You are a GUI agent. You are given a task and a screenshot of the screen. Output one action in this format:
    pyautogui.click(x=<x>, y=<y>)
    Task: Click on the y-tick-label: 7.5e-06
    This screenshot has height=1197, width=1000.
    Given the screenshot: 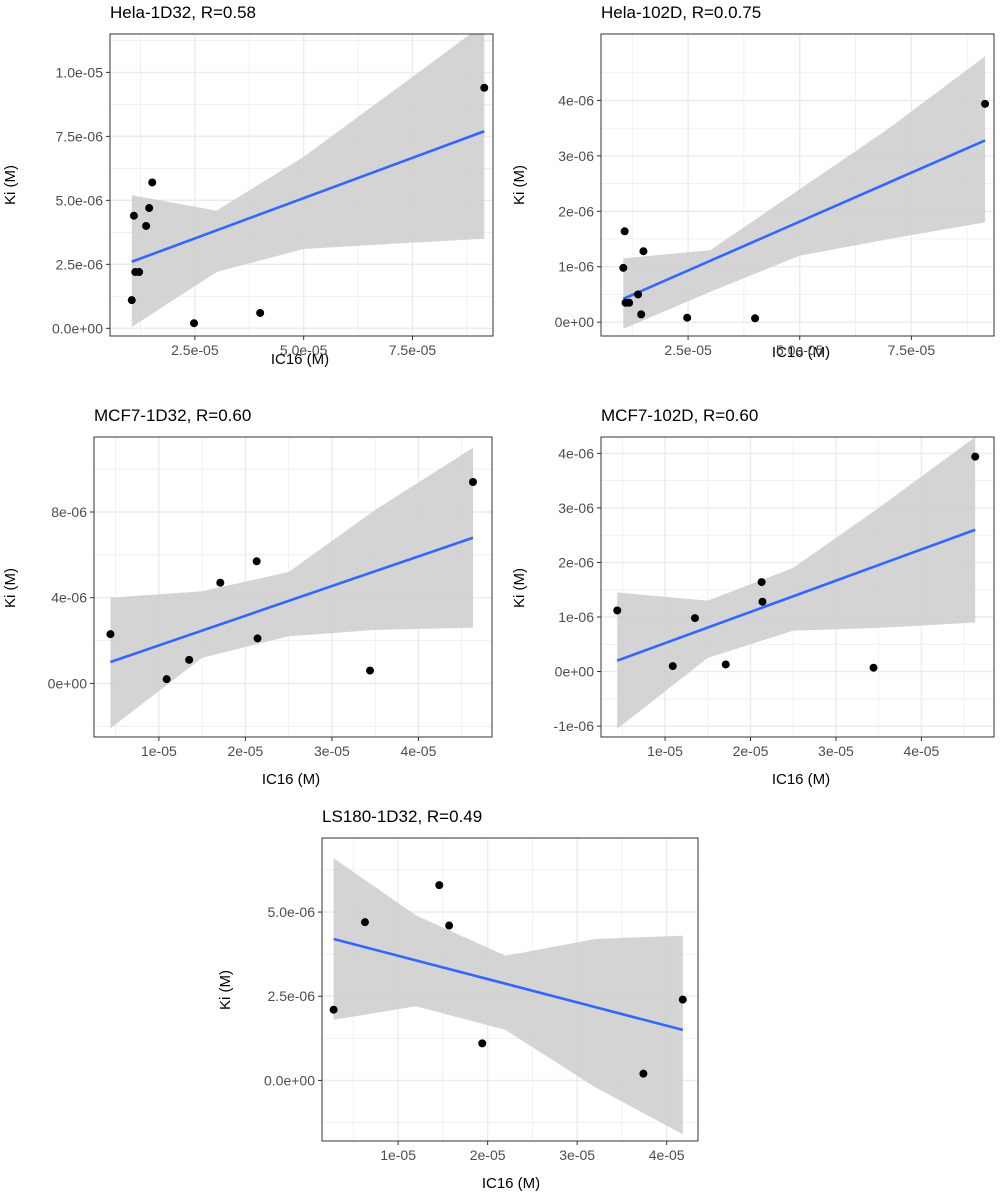 What is the action you would take?
    pyautogui.click(x=80, y=136)
    